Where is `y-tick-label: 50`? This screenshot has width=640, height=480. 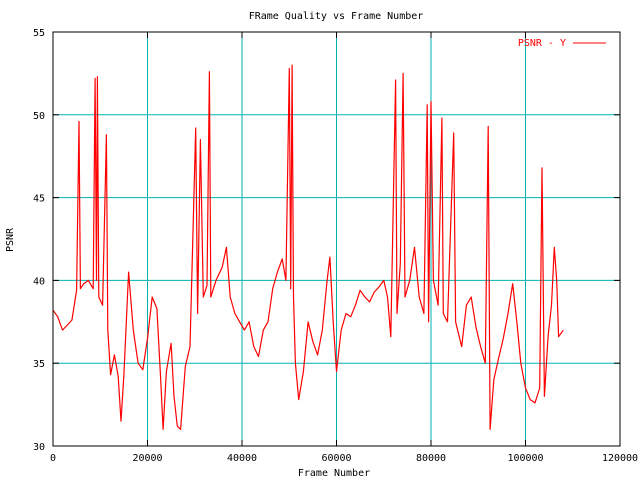 y-tick-label: 50 is located at coordinates (39, 116).